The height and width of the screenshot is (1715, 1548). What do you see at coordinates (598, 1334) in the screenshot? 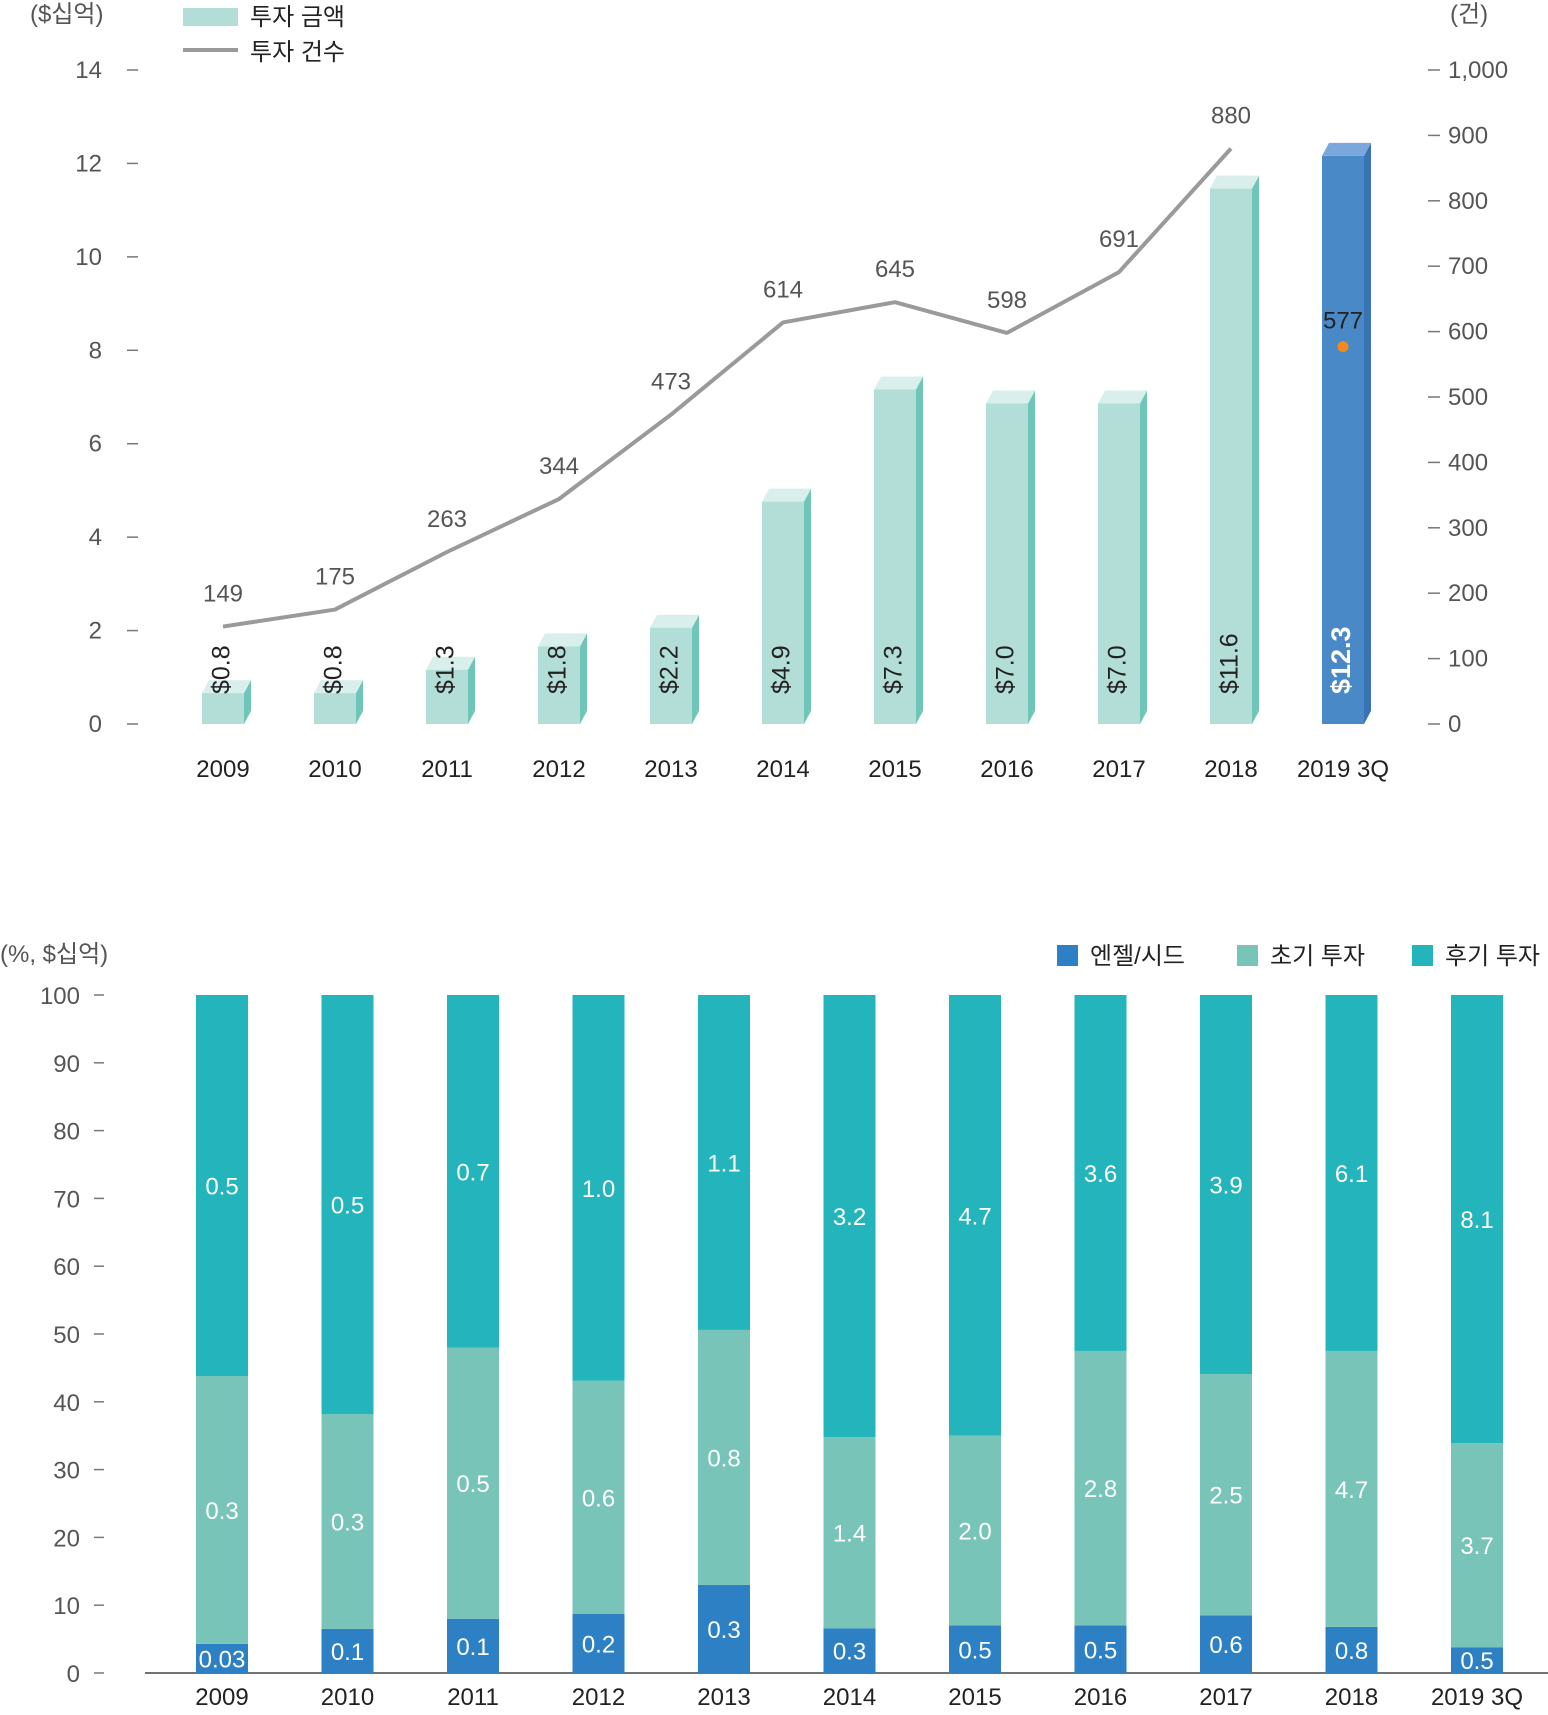
I see `stacked-bar: 0.2 0.6 1.0` at bounding box center [598, 1334].